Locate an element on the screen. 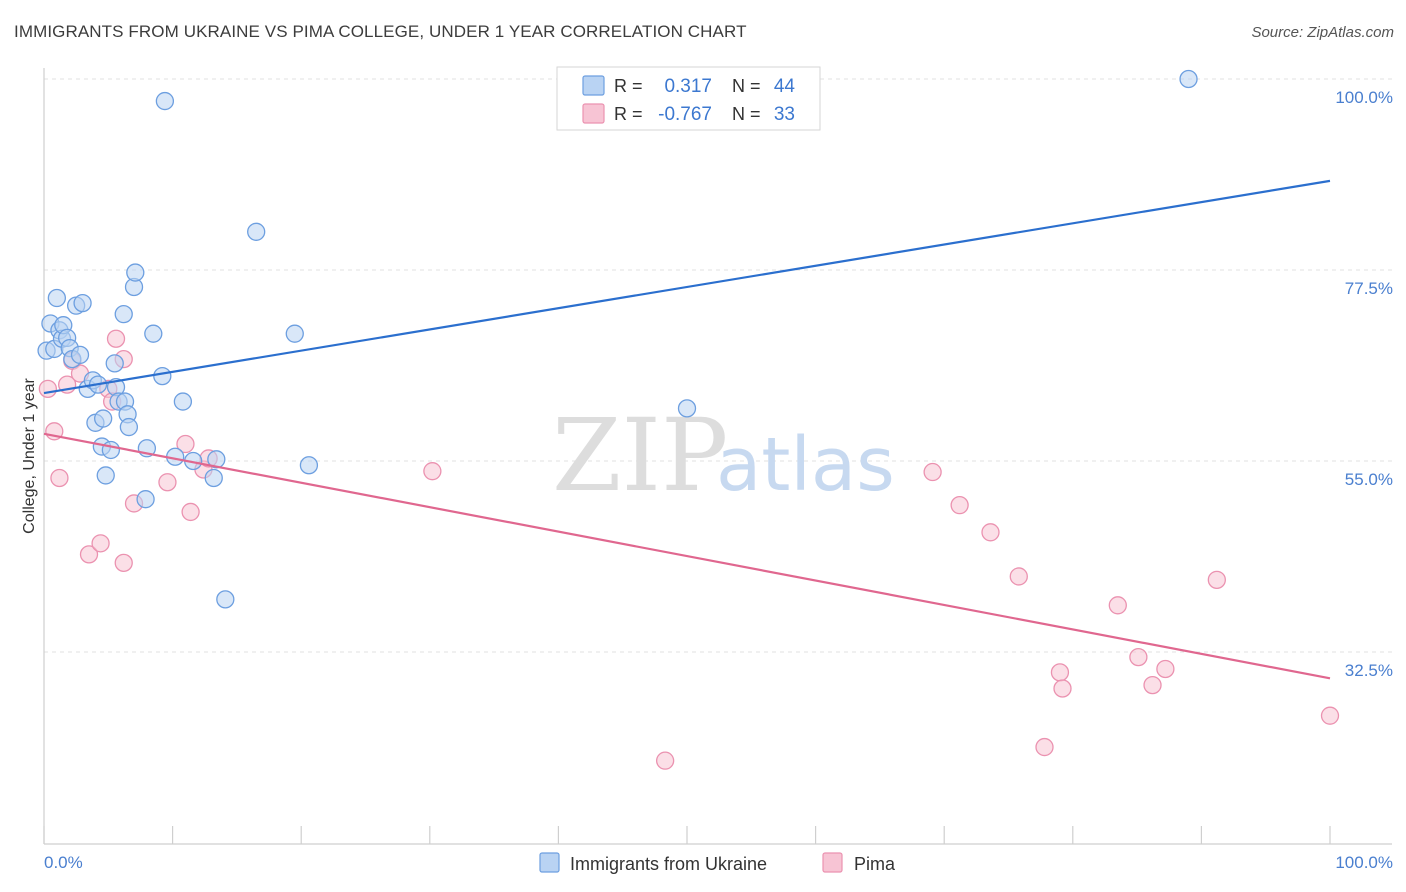 Image resolution: width=1406 pixels, height=892 pixels. y-tick-label-0: 100.0% is located at coordinates (1364, 97).